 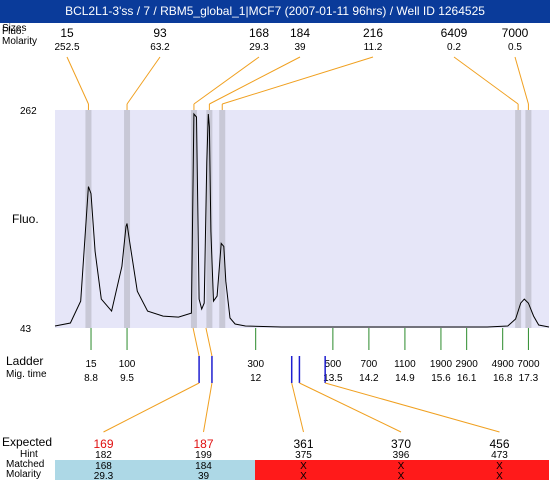 What do you see at coordinates (333, 364) in the screenshot?
I see `ladder-size-label: 500` at bounding box center [333, 364].